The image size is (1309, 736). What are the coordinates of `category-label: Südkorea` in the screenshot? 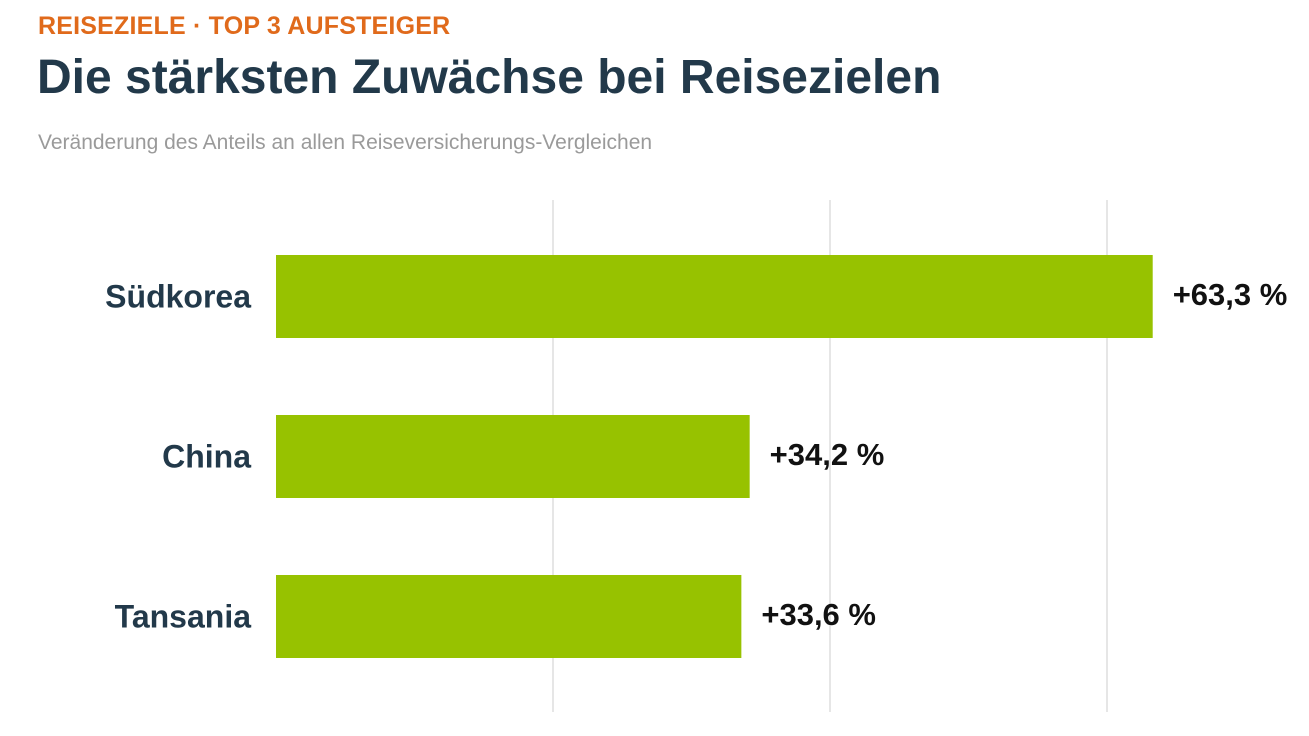 It's located at (178, 297).